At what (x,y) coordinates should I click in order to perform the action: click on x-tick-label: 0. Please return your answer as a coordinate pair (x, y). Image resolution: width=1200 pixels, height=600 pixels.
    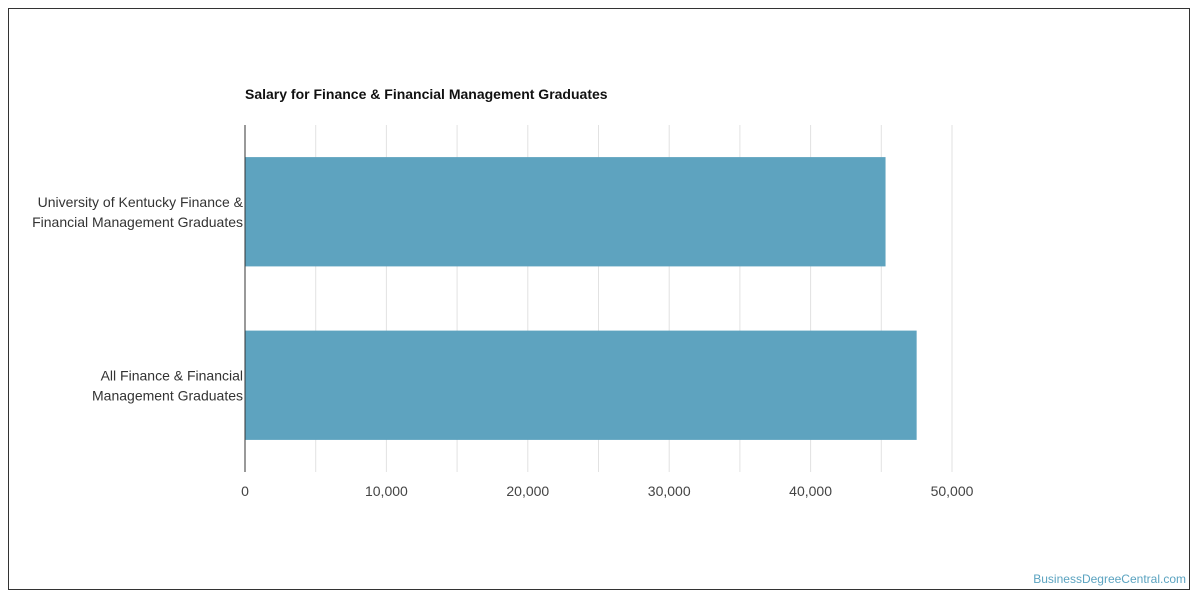
    Looking at the image, I should click on (245, 491).